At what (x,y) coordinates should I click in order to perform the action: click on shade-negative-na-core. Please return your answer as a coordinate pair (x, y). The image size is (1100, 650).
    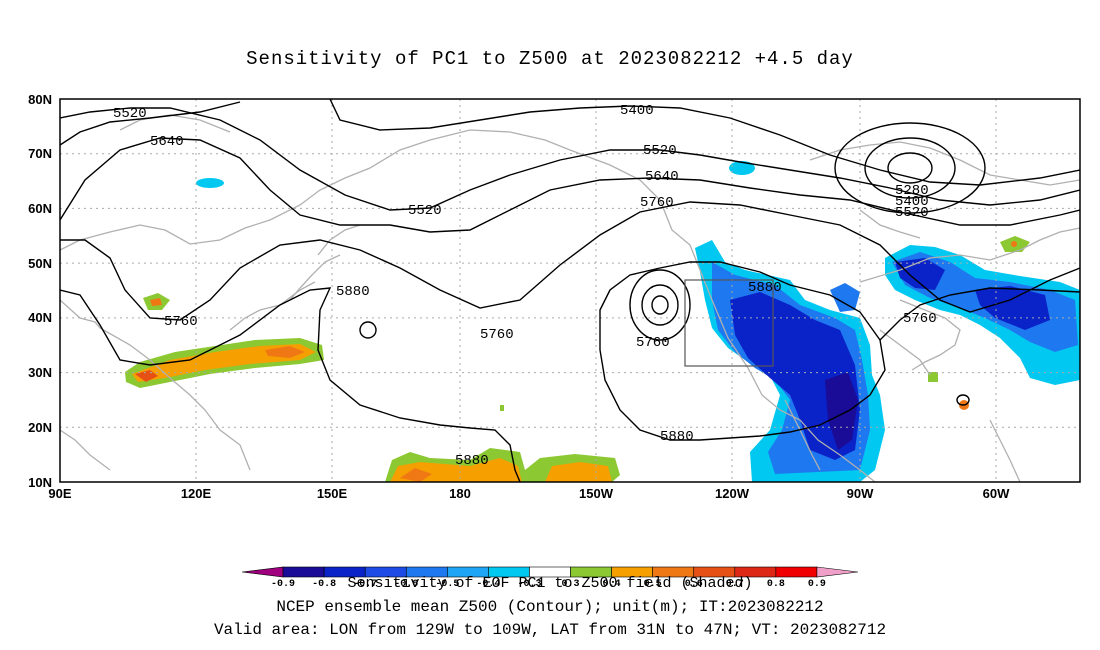
    Looking at the image, I should click on (795, 376).